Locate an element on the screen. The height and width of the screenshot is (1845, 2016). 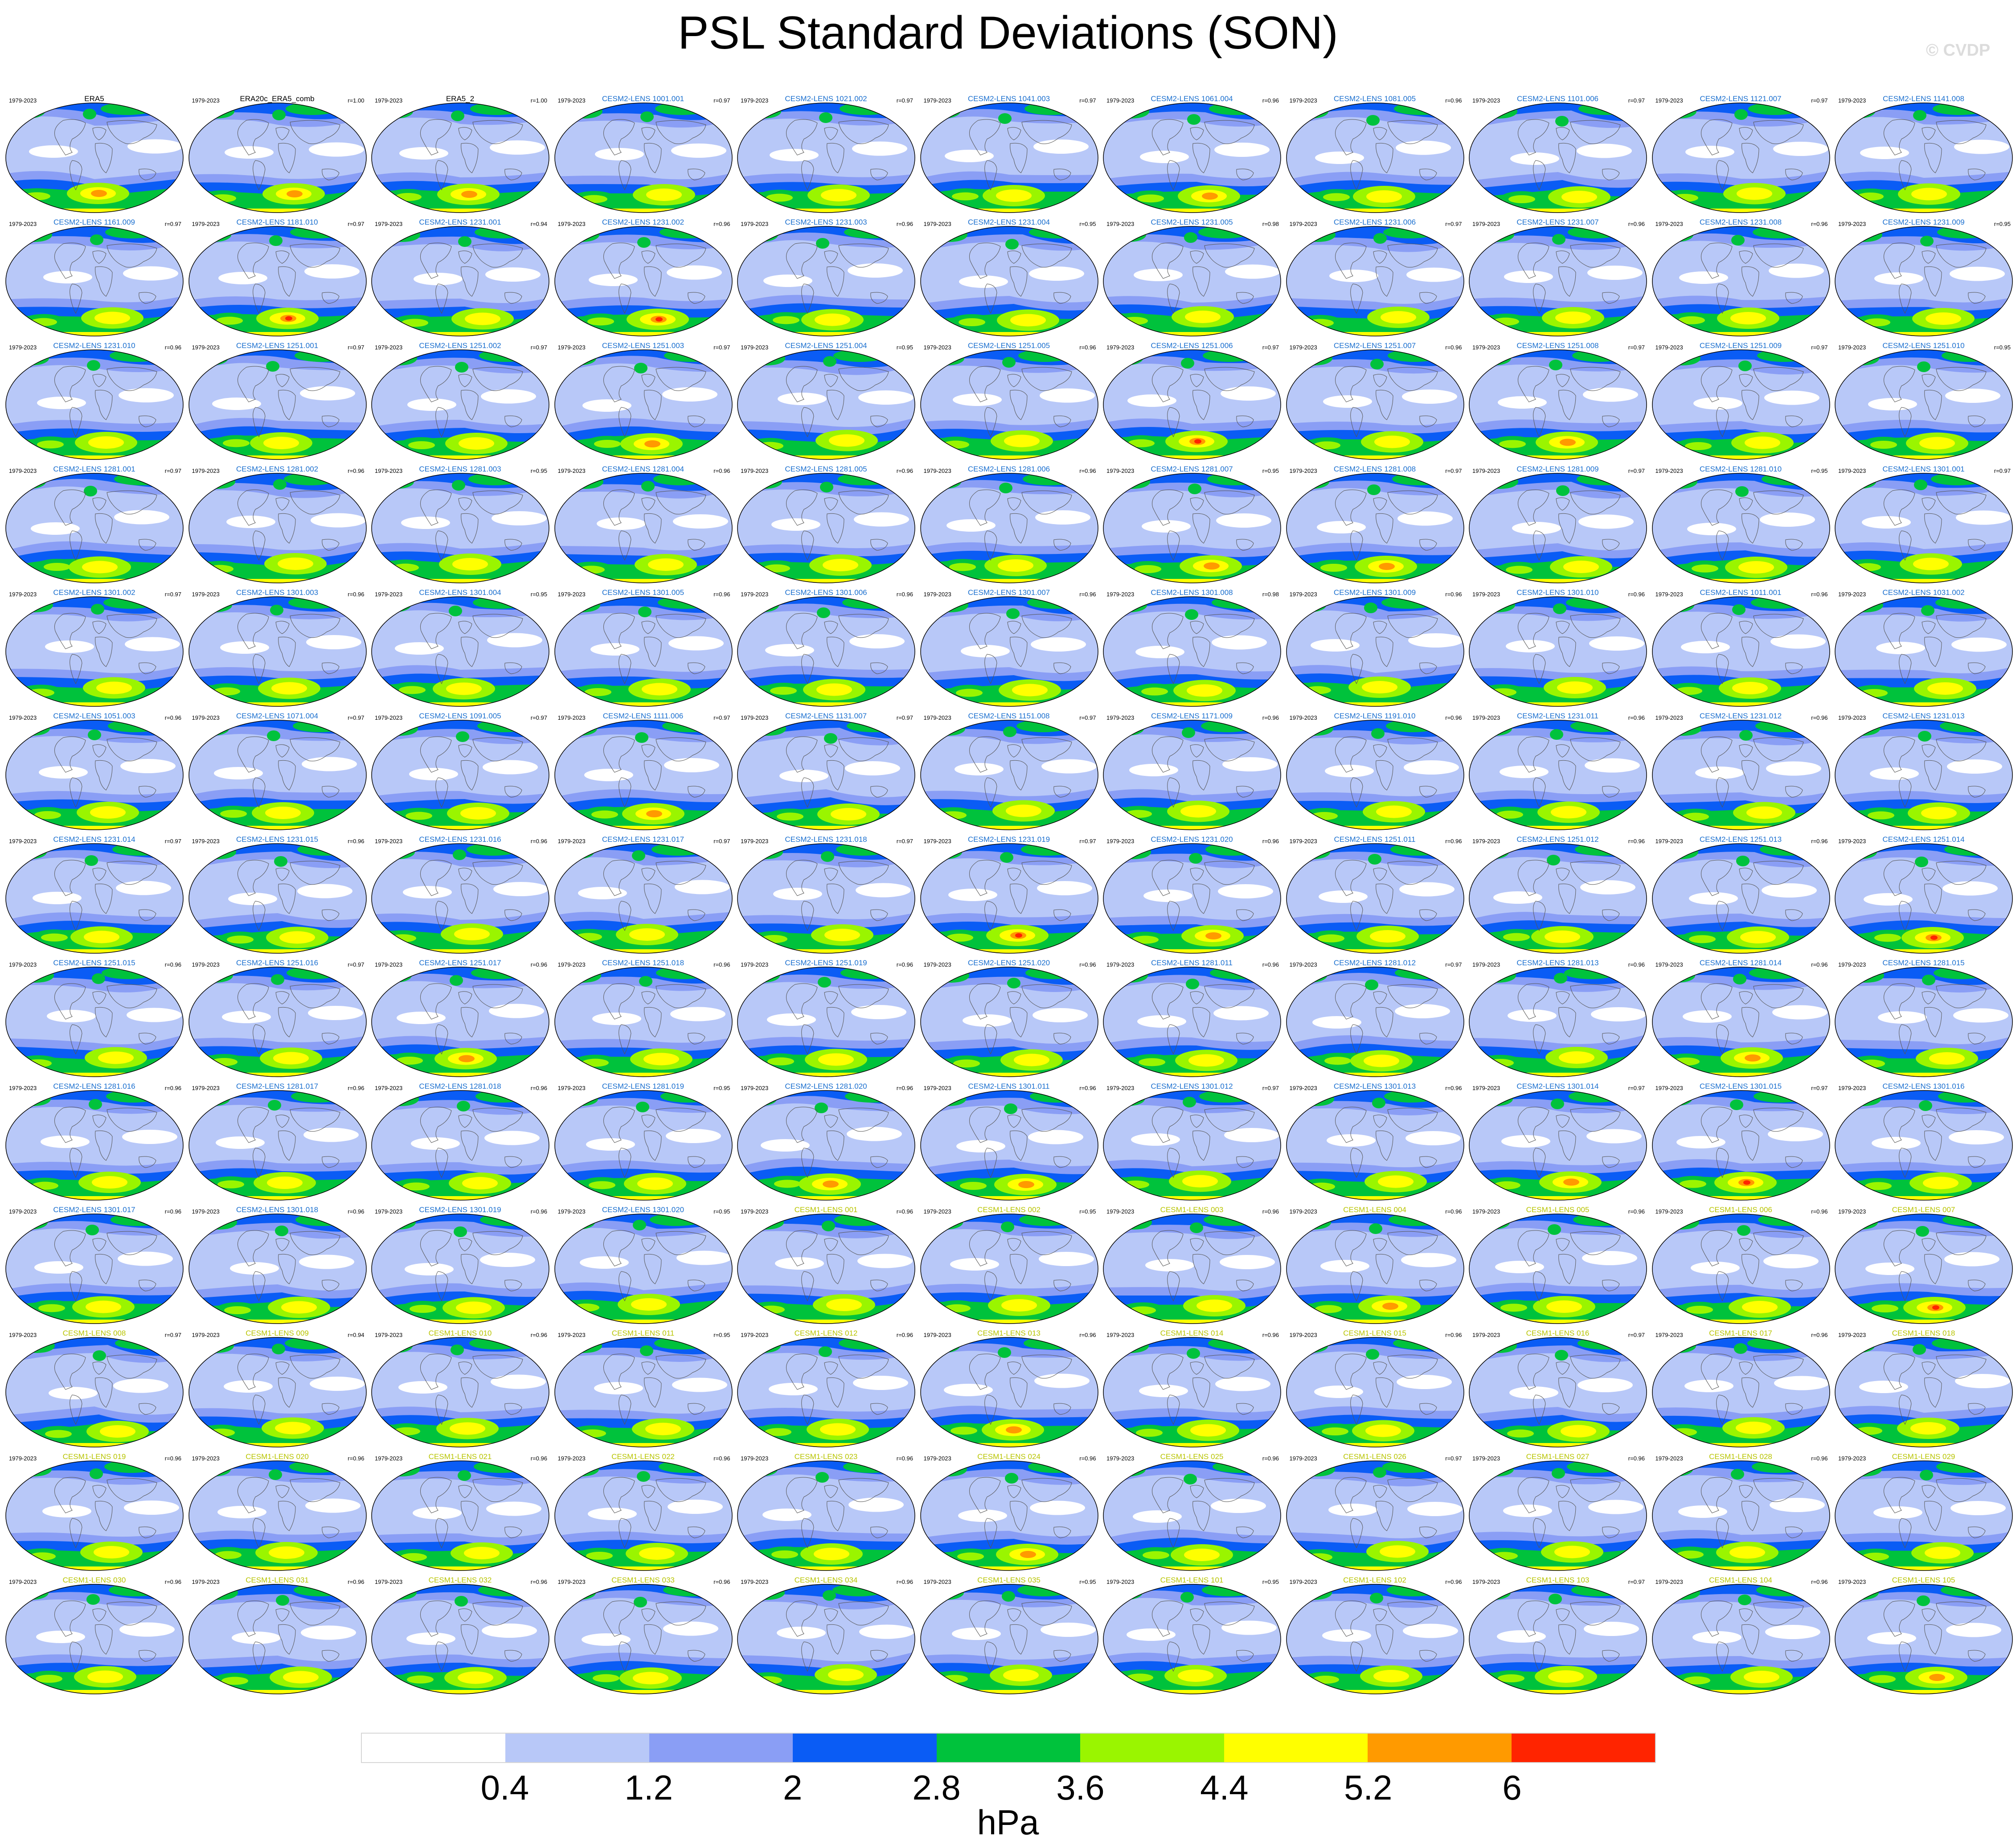
map-panel: 1979-2023 CESM2-LENS 1301.010 r=0.96 is located at coordinates (1557, 647).